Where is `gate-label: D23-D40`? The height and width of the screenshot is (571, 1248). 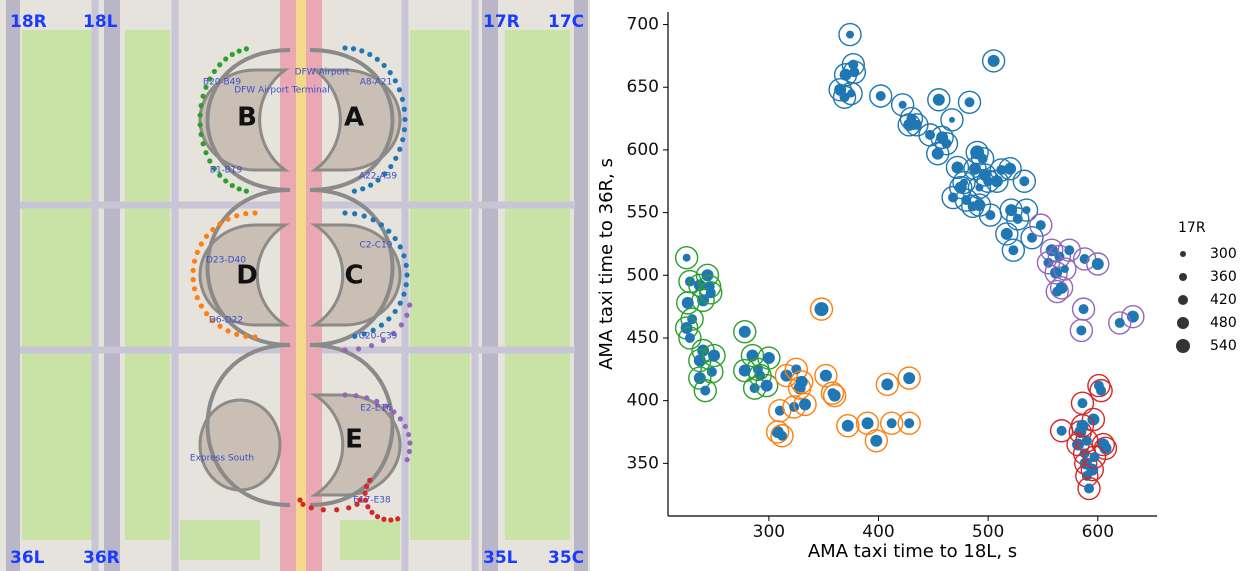
gate-label: D23-D40 is located at coordinates (226, 261).